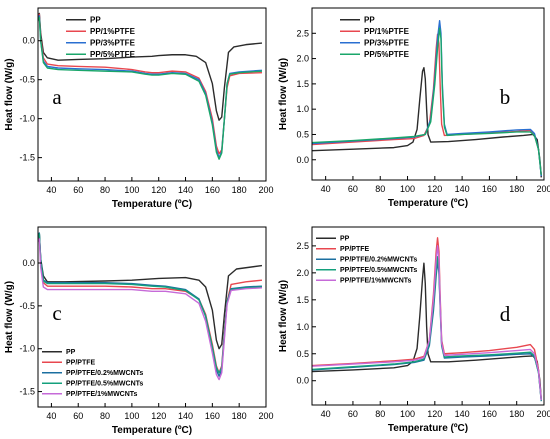 This screenshot has width=550, height=439. What do you see at coordinates (57, 97) in the screenshot?
I see `panel-letter: a` at bounding box center [57, 97].